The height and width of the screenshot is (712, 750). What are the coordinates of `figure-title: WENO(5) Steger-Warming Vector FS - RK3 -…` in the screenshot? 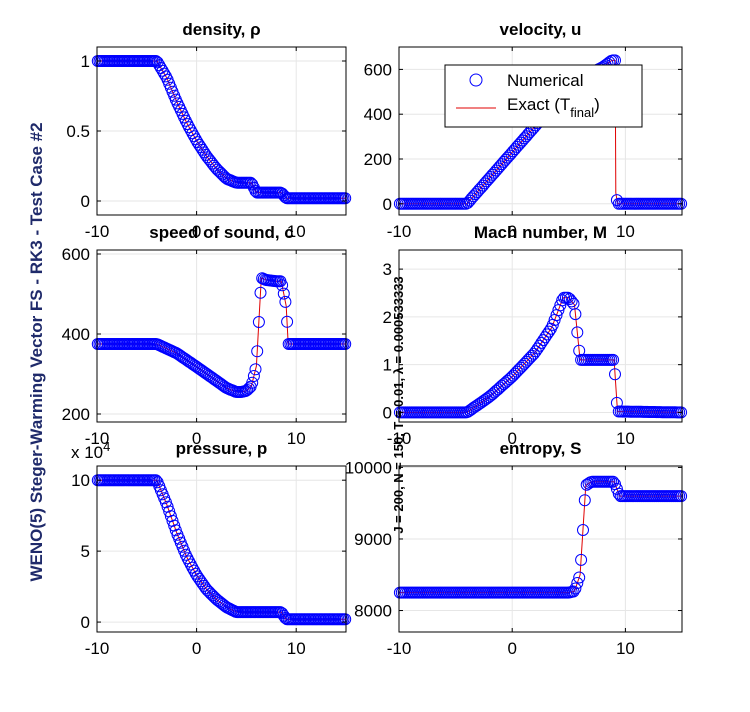 It's located at (36, 351).